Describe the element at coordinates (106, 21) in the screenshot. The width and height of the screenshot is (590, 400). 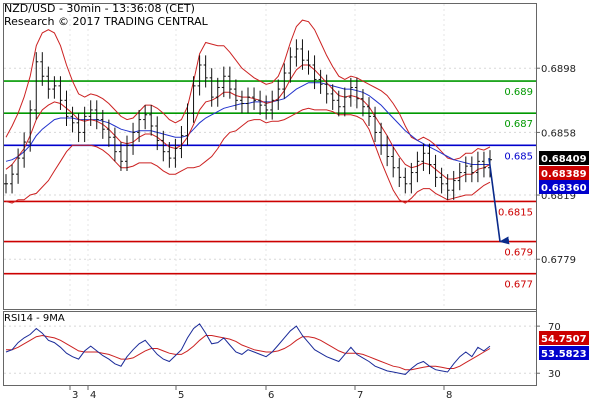
I see `copyright-label: Research © 2017 TRADING CENTRAL` at that location.